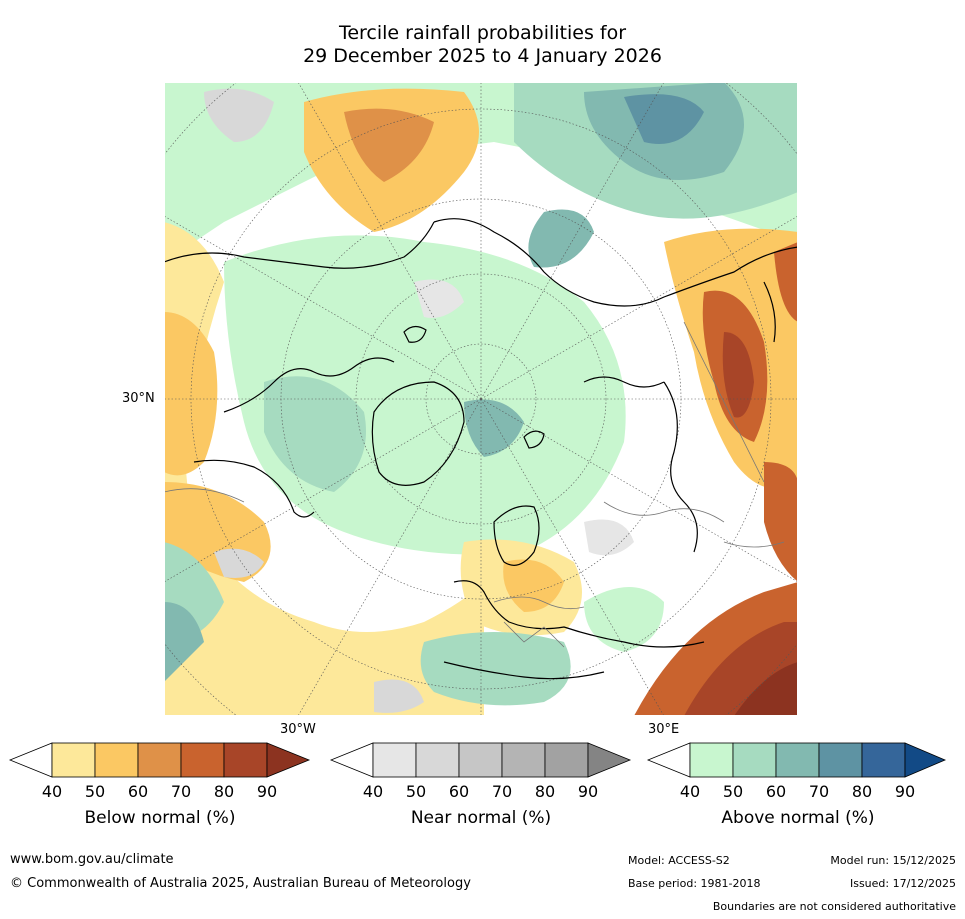 The height and width of the screenshot is (919, 965). What do you see at coordinates (95, 791) in the screenshot?
I see `tick-below-50: 50` at bounding box center [95, 791].